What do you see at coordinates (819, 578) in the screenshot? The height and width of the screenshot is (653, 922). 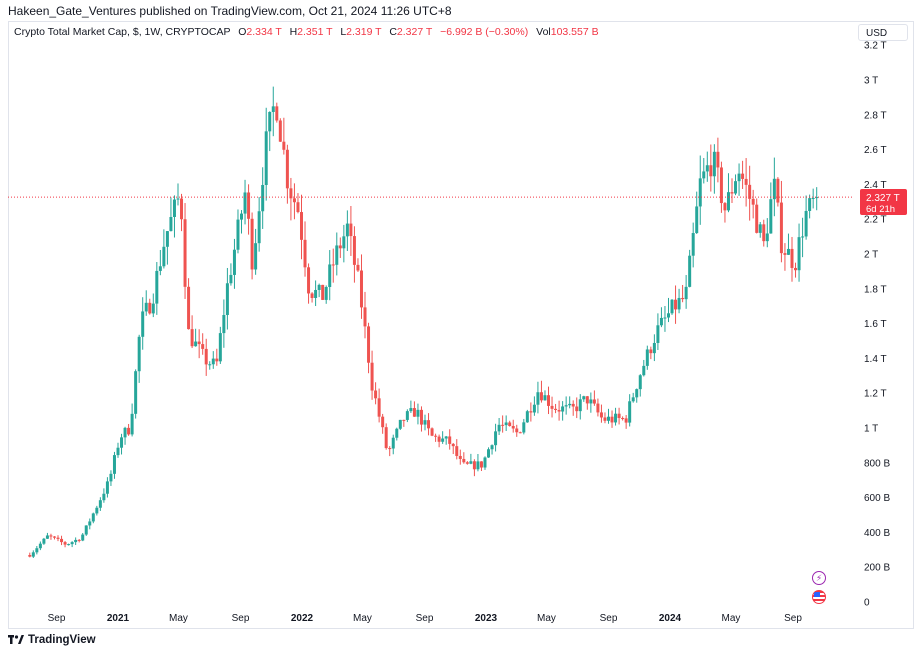 I see `lightning-icon: ⚡` at bounding box center [819, 578].